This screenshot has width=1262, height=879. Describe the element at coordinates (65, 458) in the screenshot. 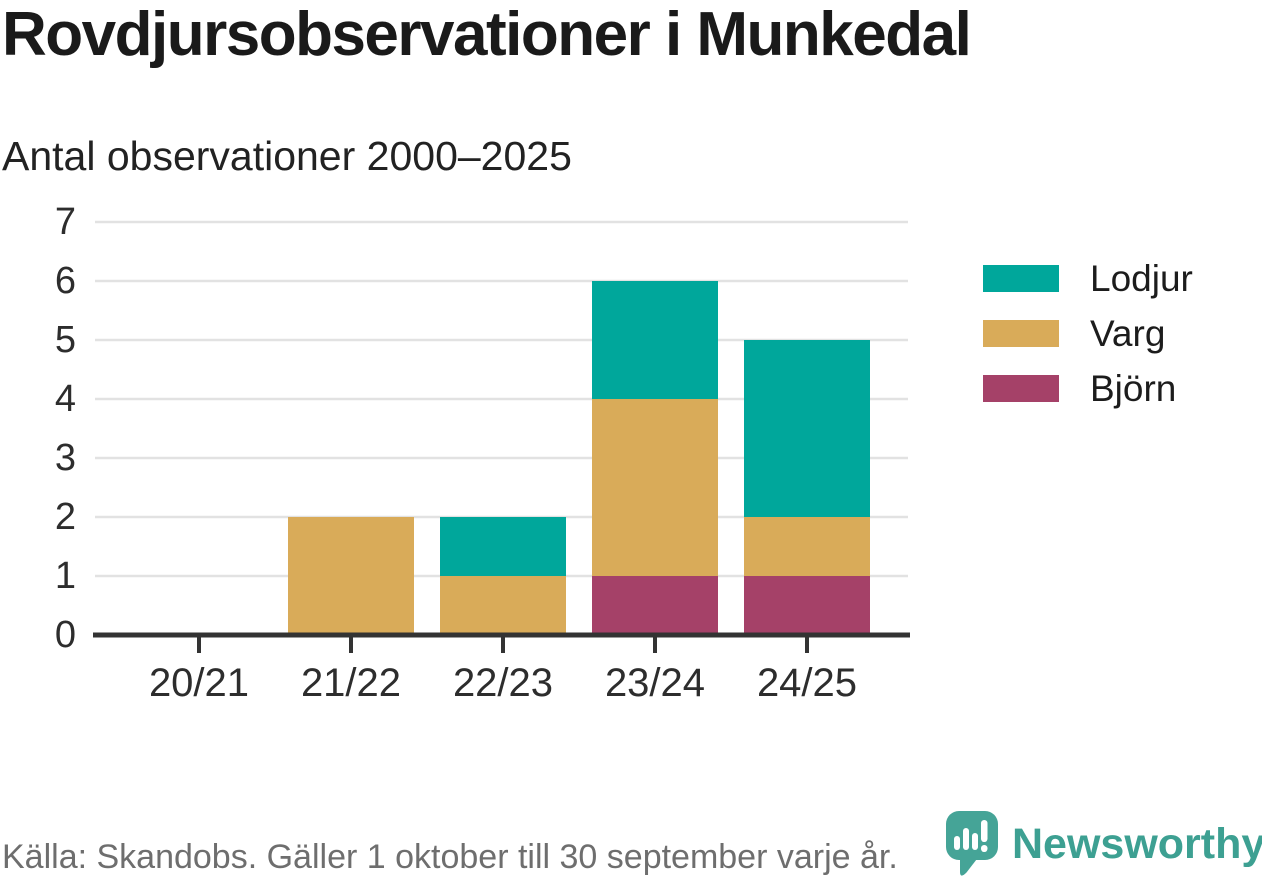

I see `y-axis-label: 3` at that location.